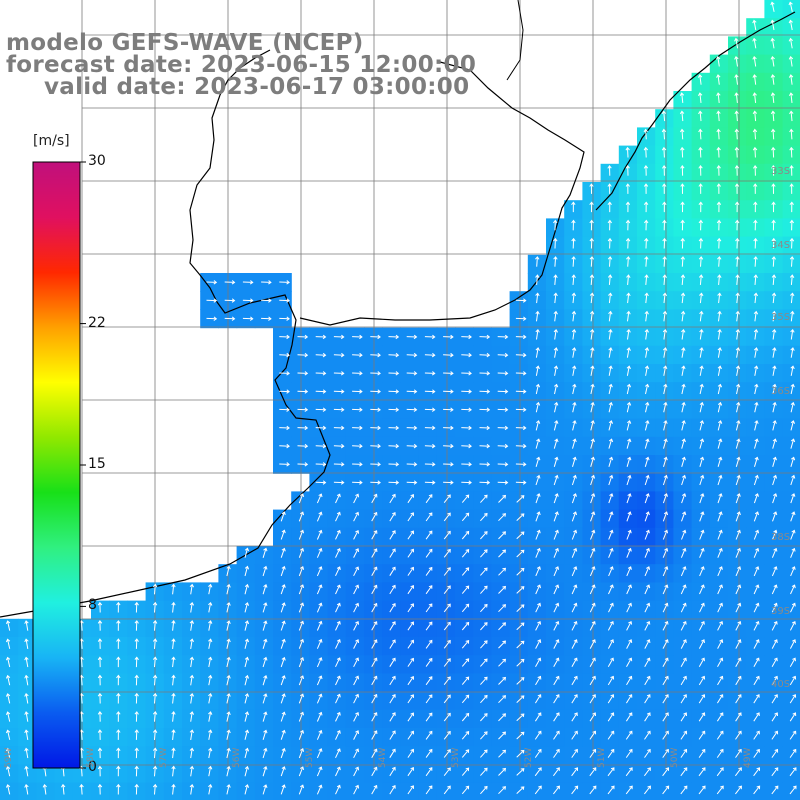 The height and width of the screenshot is (800, 800). I want to click on colorbar-tick-label: 30, so click(97, 161).